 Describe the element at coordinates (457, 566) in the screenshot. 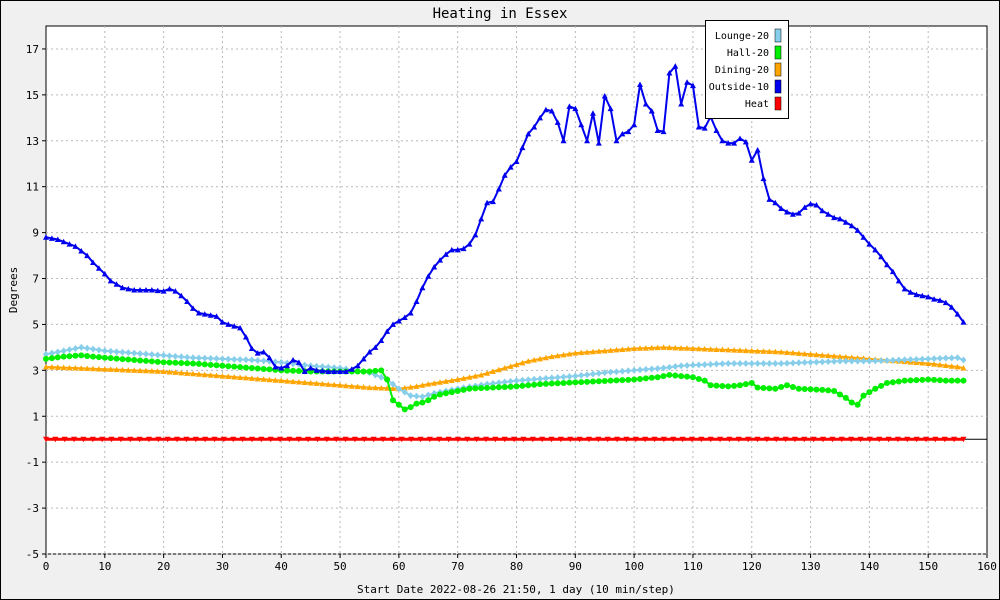

I see `x-tick-label: 70` at that location.